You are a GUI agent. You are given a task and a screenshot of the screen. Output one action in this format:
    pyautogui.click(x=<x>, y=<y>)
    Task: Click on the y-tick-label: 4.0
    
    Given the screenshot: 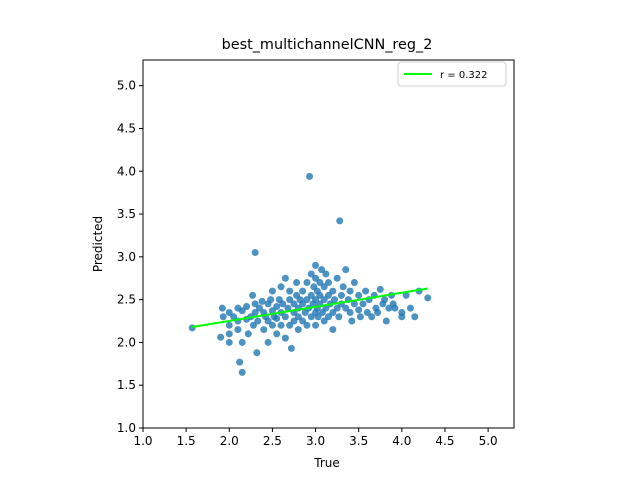 What is the action you would take?
    pyautogui.click(x=126, y=171)
    